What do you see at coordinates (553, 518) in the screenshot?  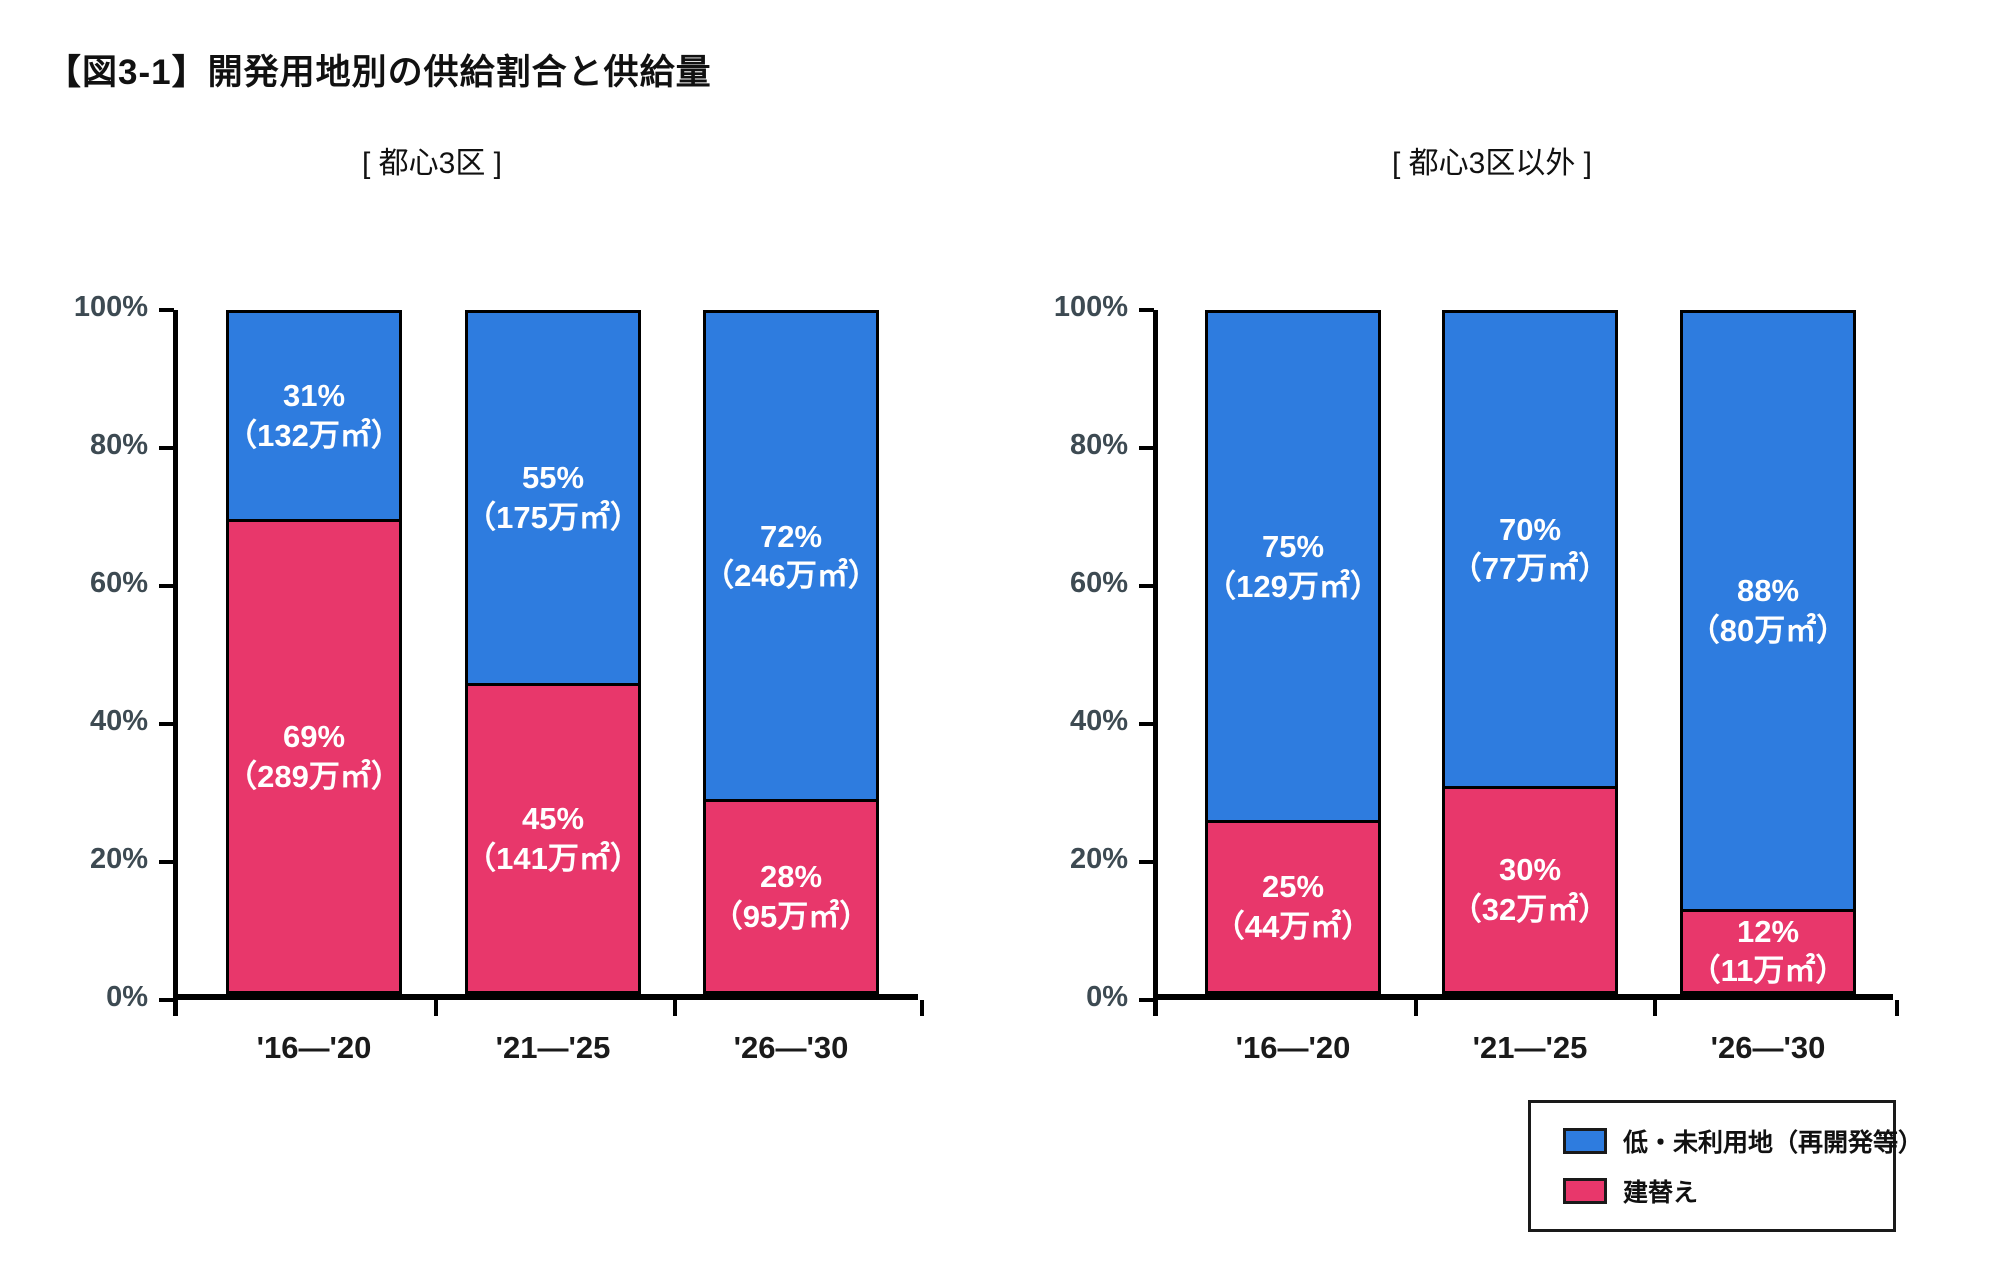 I see `bar-amount: （175万㎡）` at bounding box center [553, 518].